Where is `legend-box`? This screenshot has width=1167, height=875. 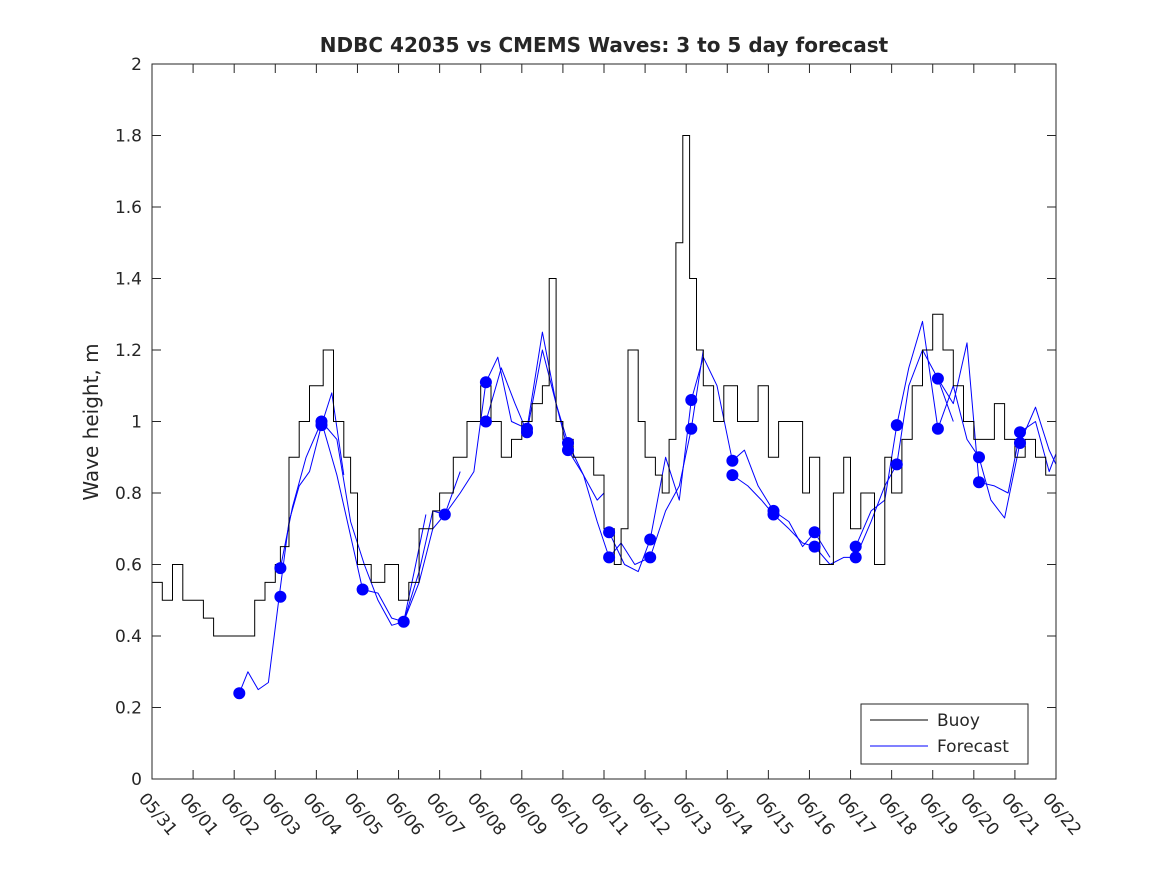
legend-box is located at coordinates (944, 734).